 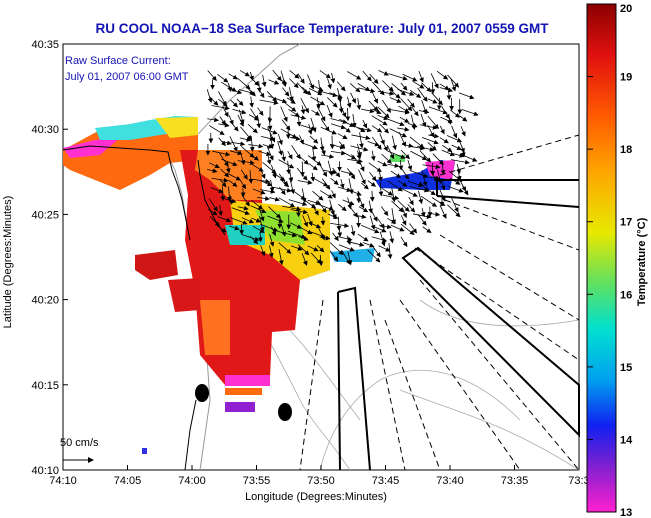 What do you see at coordinates (285, 412) in the screenshot?
I see `island` at bounding box center [285, 412].